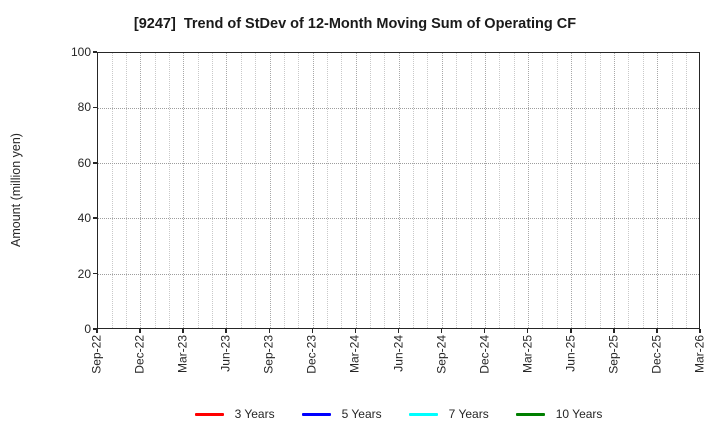 Image resolution: width=720 pixels, height=440 pixels. Describe the element at coordinates (16, 190) in the screenshot. I see `y-axis-label: Amount (million yen)` at that location.